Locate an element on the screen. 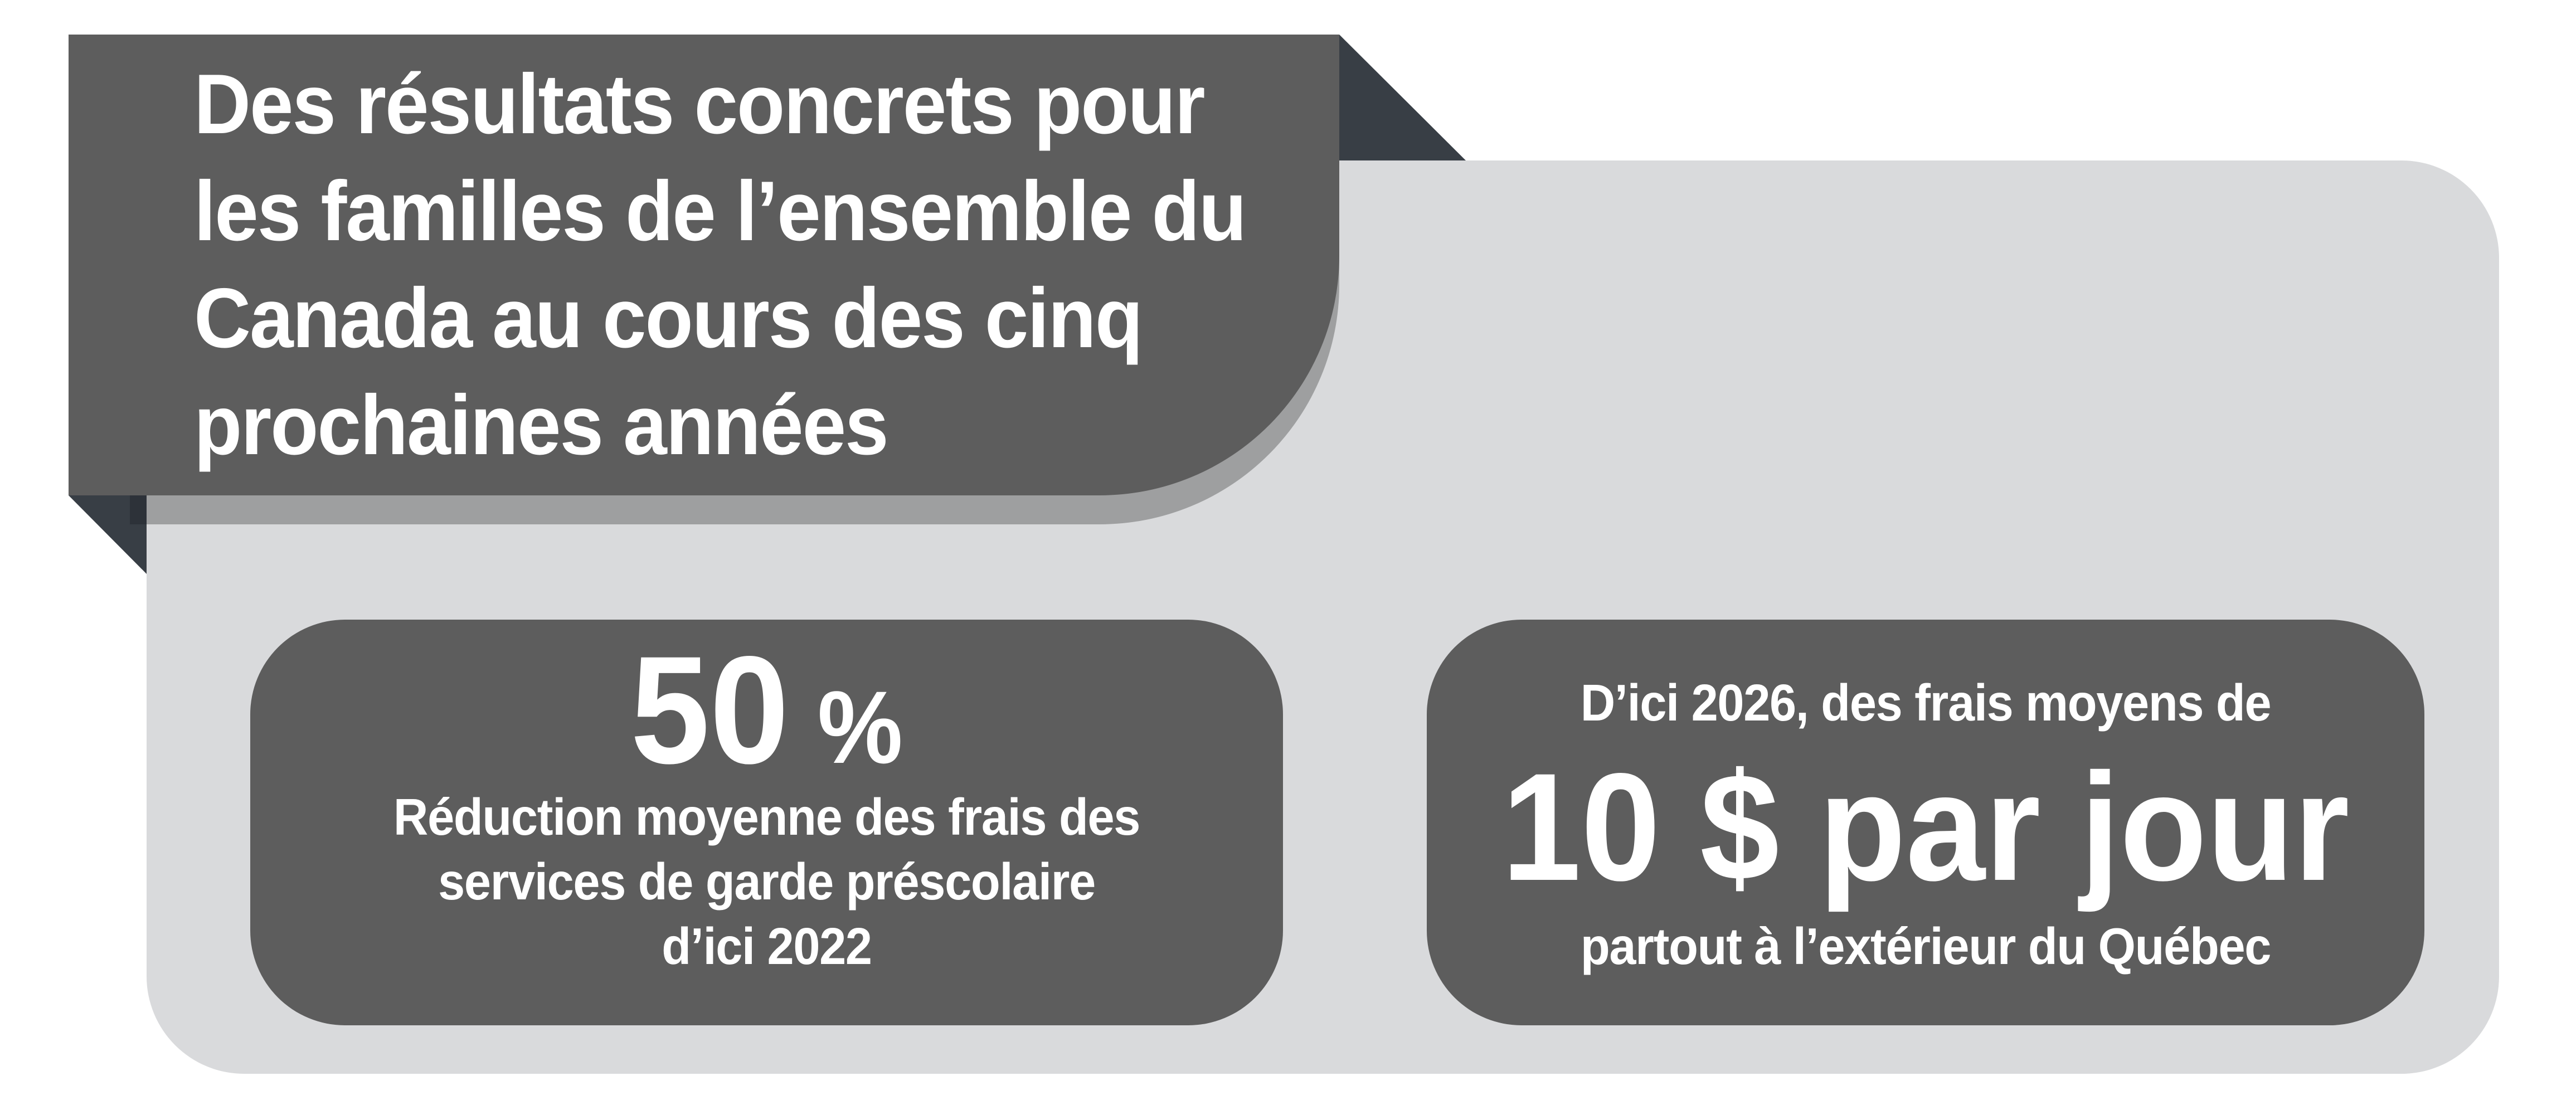 Image resolution: width=2576 pixels, height=1110 pixels. stat-unit: % is located at coordinates (860, 728).